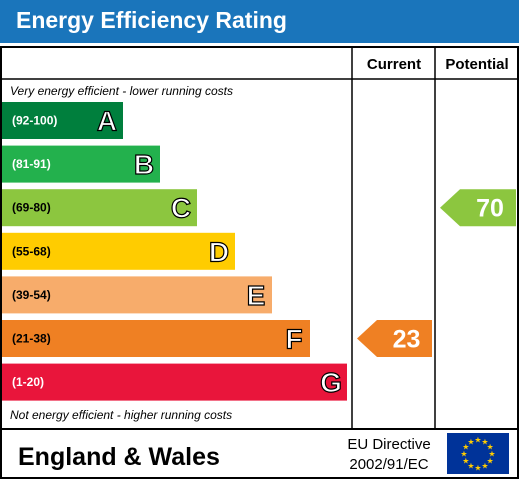 Image resolution: width=519 pixels, height=480 pixels. I want to click on band-c-letter: C, so click(181, 208).